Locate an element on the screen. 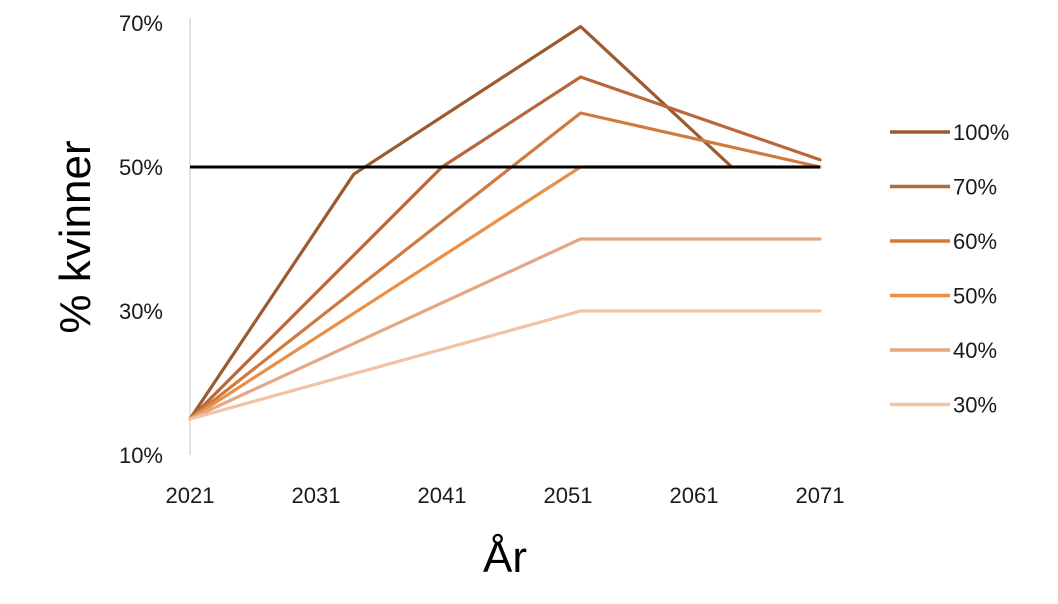  legend: 100% 70% 60% 50% 40% 30% is located at coordinates (949, 269).